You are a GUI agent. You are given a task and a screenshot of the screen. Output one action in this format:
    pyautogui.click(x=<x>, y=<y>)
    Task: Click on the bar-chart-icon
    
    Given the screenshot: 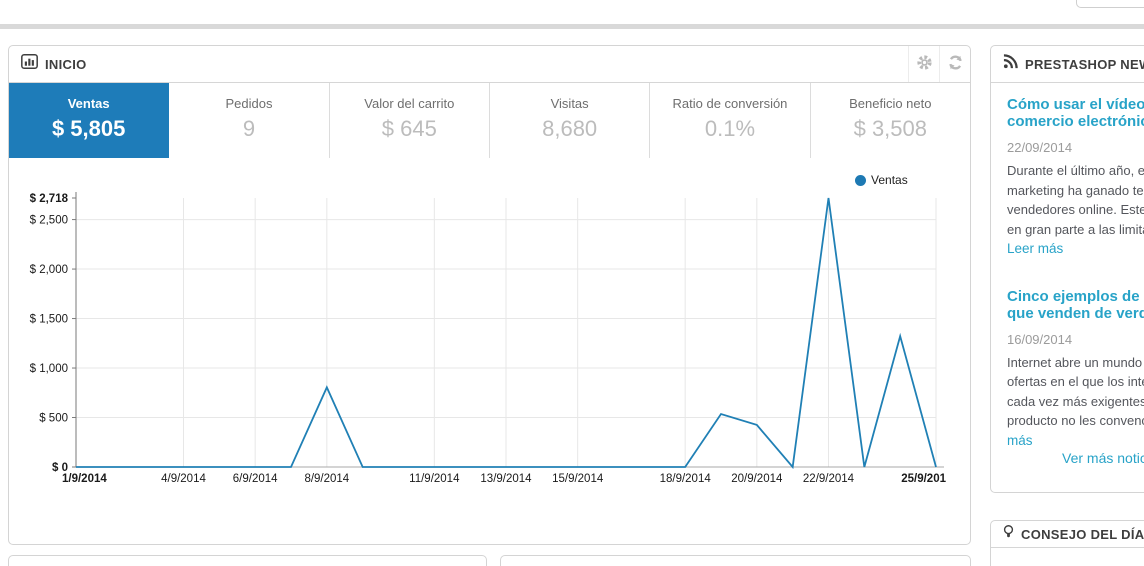 What is the action you would take?
    pyautogui.click(x=29, y=64)
    